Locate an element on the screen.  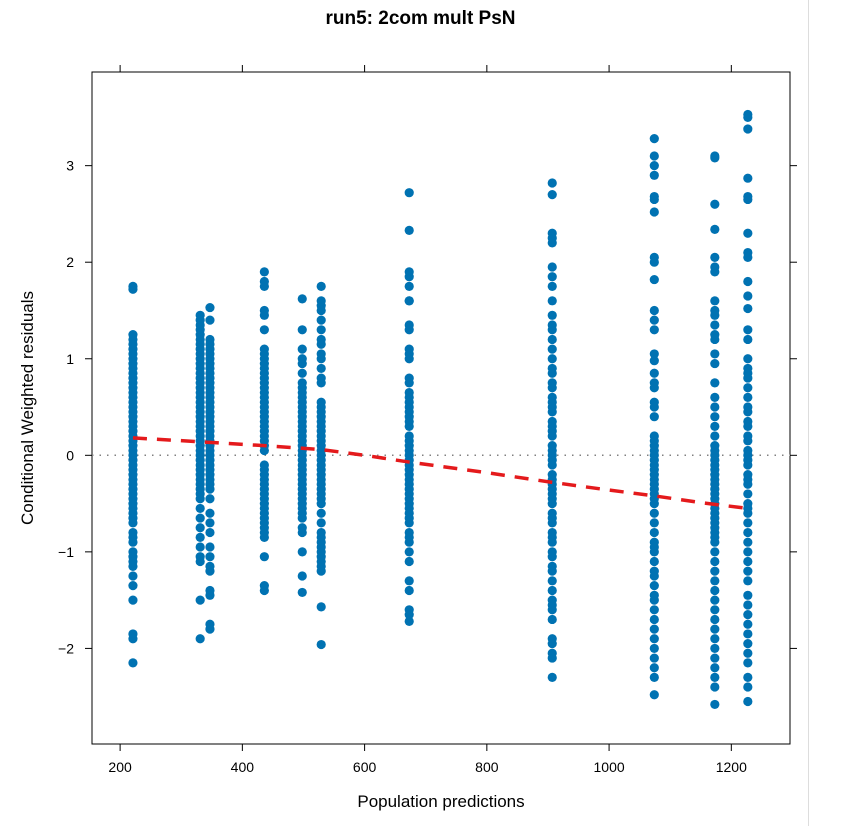
x-tick-label: 1000 is located at coordinates (609, 767).